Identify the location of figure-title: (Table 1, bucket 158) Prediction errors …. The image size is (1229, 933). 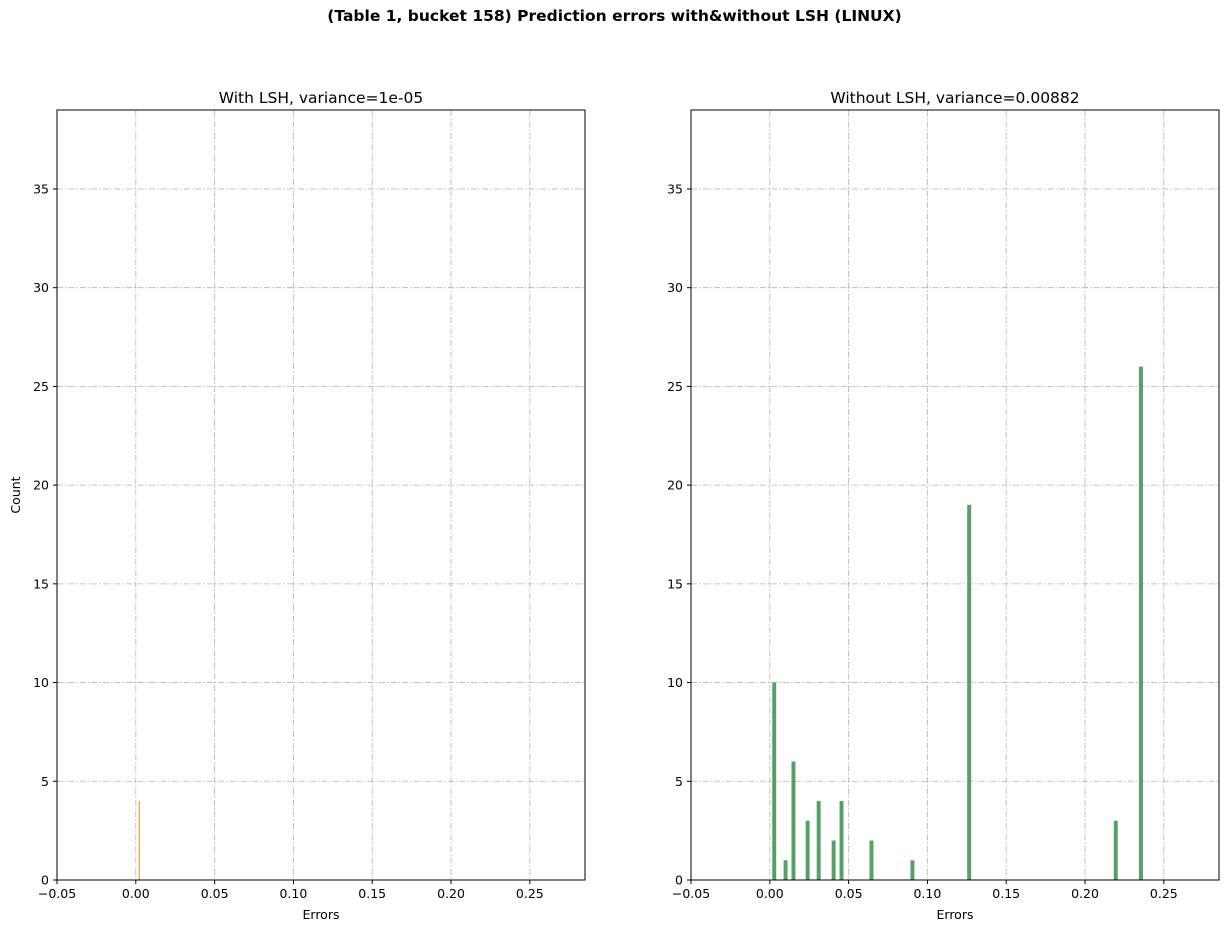
(614, 16).